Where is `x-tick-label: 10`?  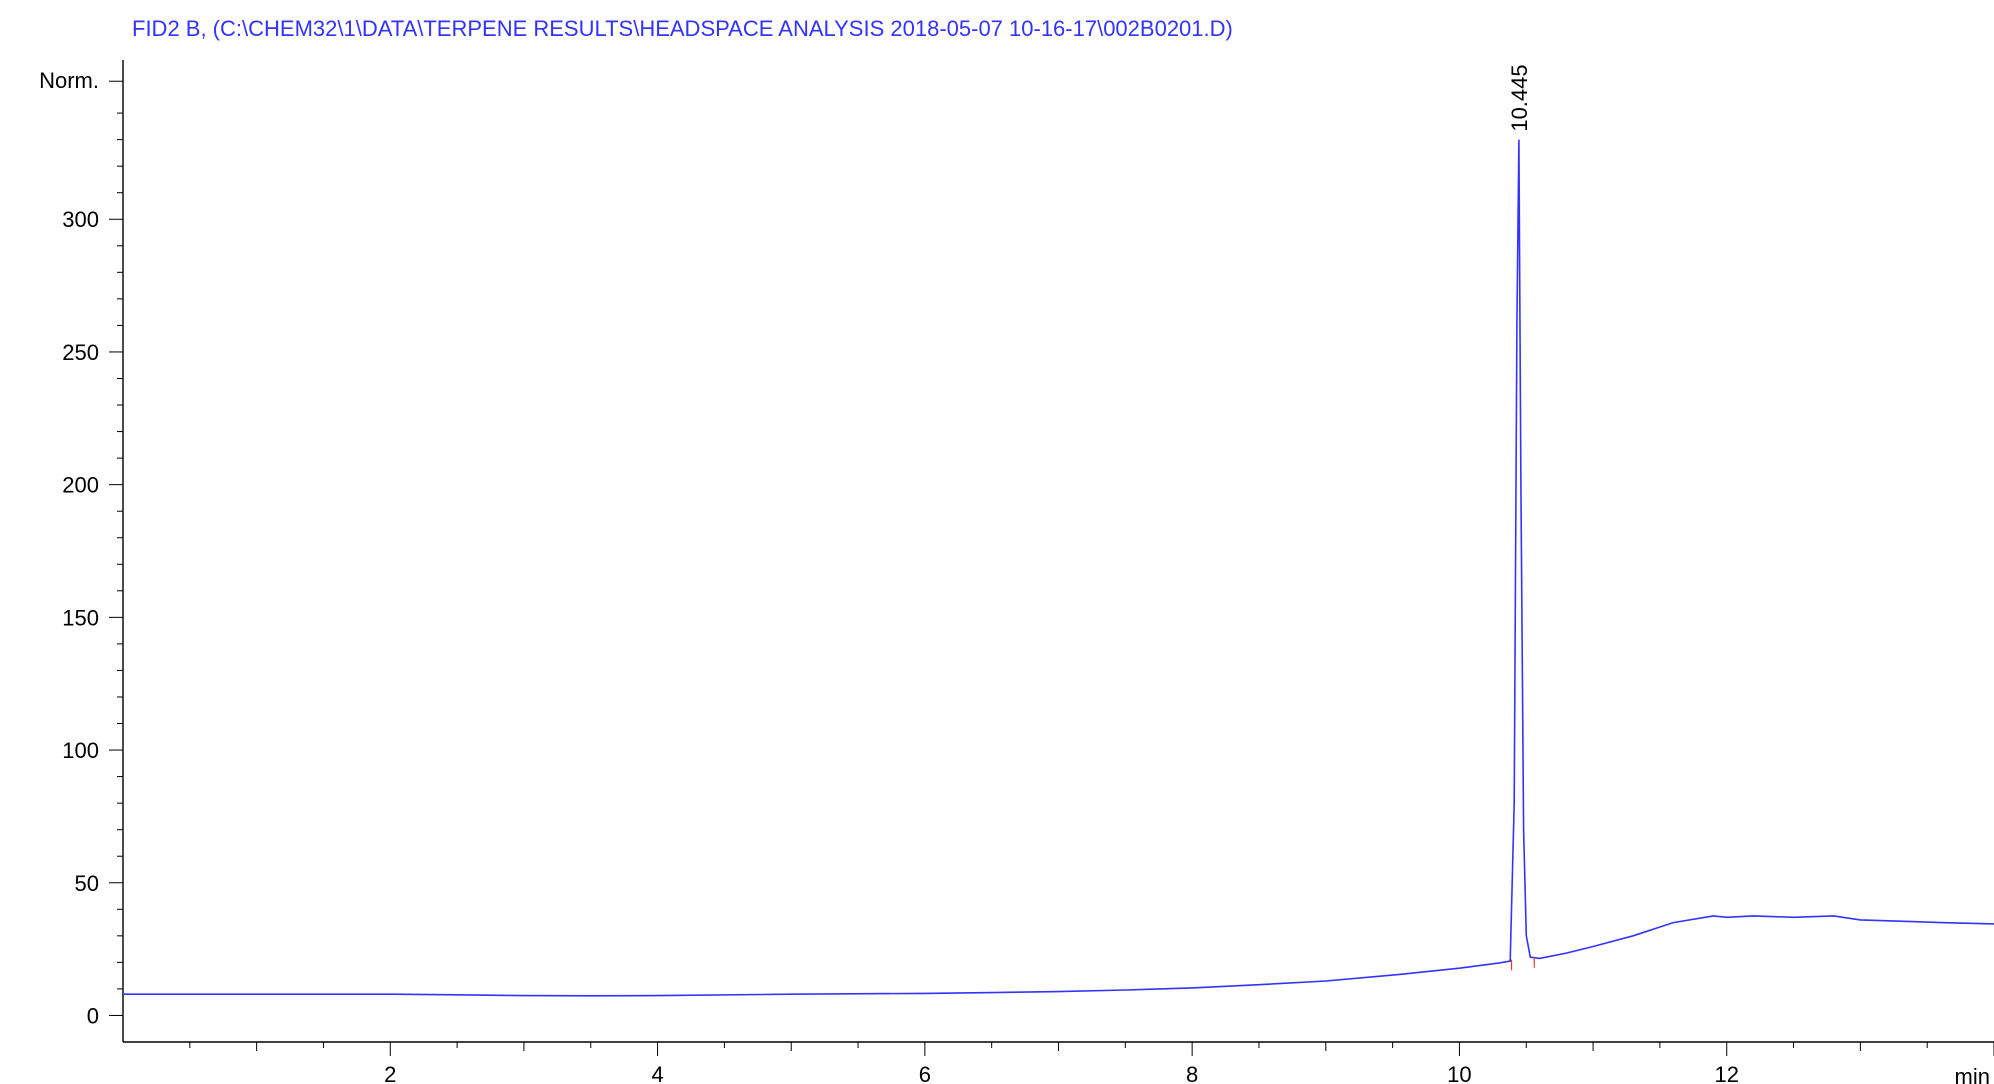
x-tick-label: 10 is located at coordinates (1459, 1073).